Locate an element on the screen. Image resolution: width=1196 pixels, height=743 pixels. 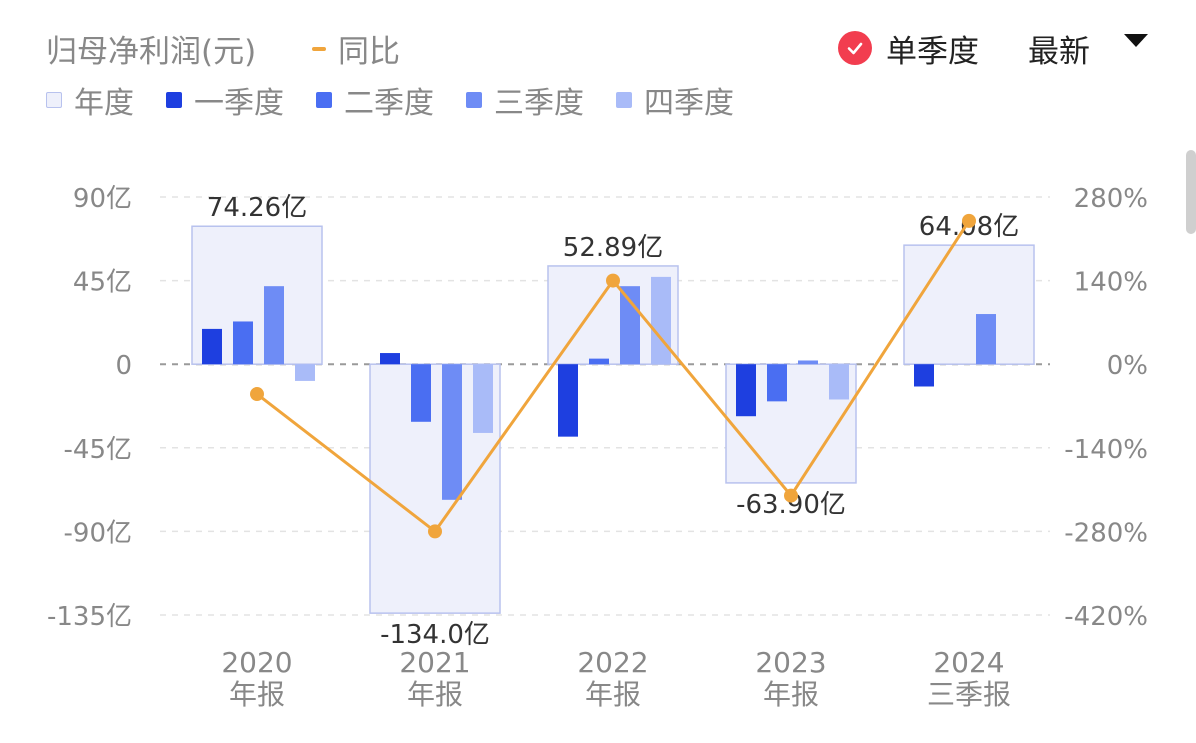
chevron-down-icon is located at coordinates (1136, 40).